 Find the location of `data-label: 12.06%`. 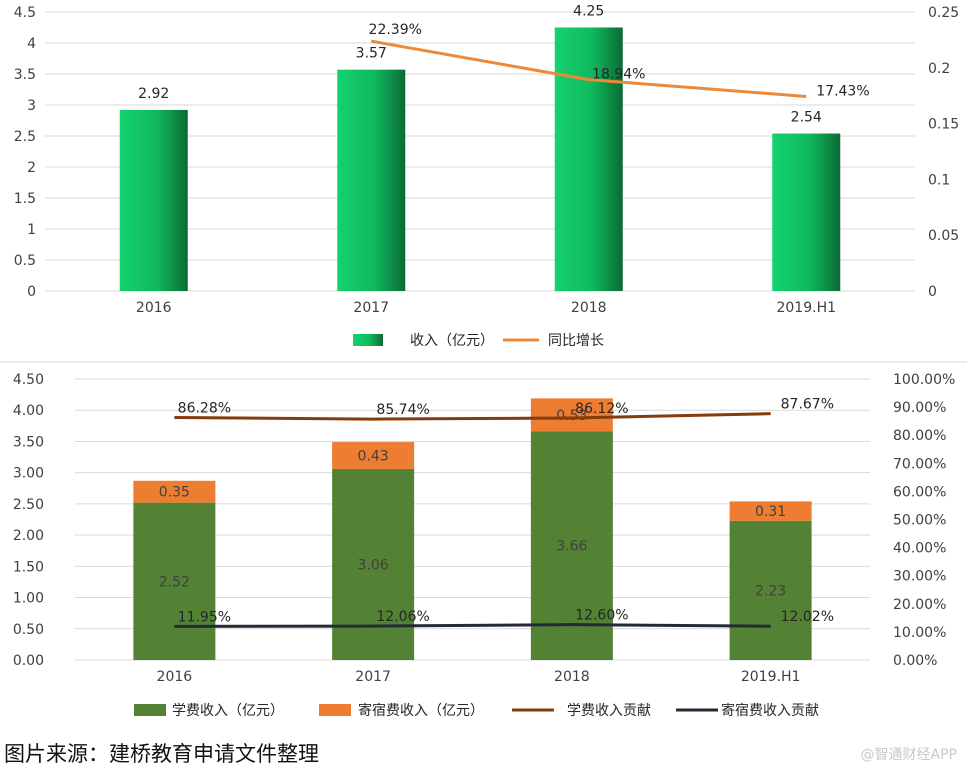

data-label: 12.06% is located at coordinates (402, 617).